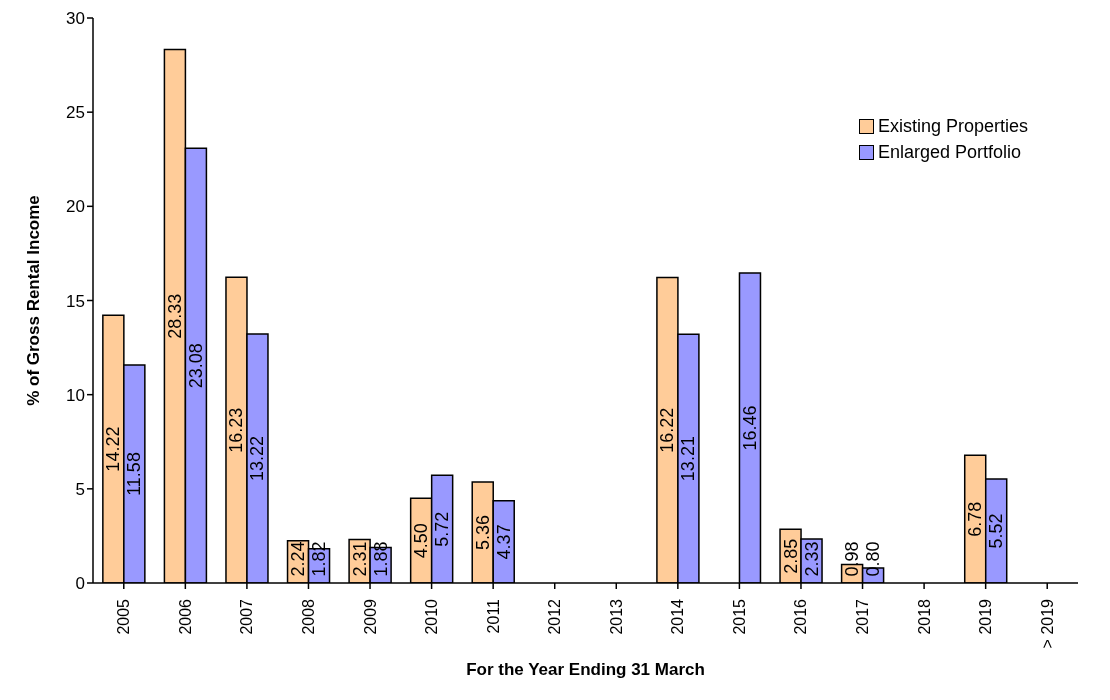 The width and height of the screenshot is (1110, 700). Describe the element at coordinates (308, 616) in the screenshot. I see `x-tick-label: 2008` at that location.